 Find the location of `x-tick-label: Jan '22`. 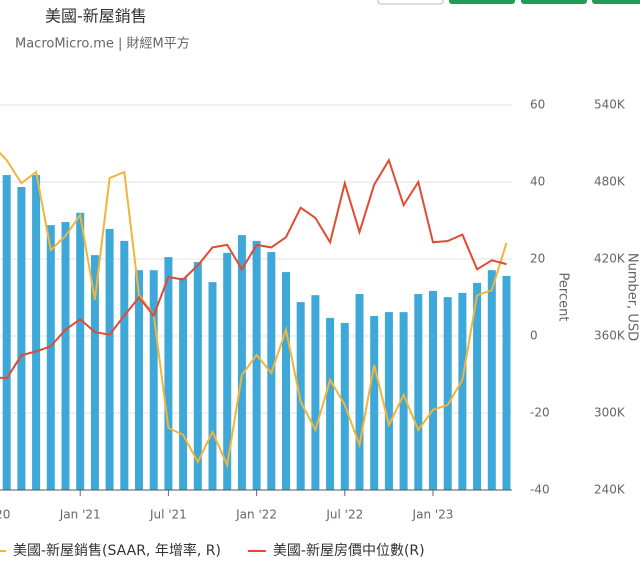

x-tick-label: Jan '22 is located at coordinates (256, 515).